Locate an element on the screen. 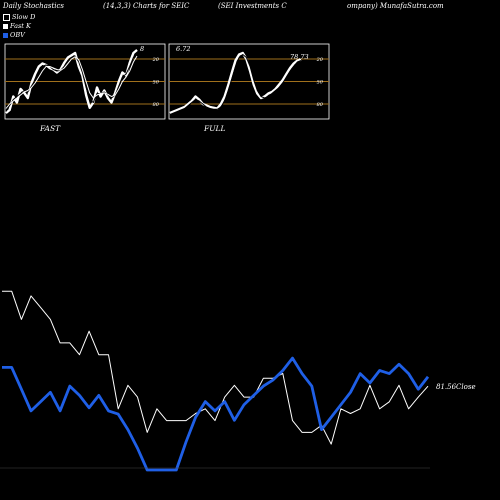 The height and width of the screenshot is (500, 500). fast-value-label: 8 is located at coordinates (142, 49).